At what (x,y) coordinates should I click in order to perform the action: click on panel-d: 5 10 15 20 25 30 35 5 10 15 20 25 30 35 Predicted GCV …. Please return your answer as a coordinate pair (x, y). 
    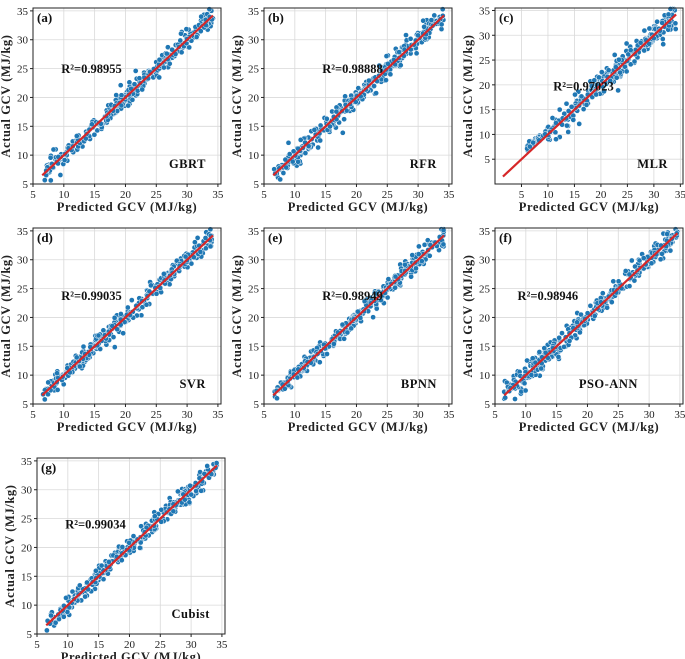
    Looking at the image, I should click on (112, 330).